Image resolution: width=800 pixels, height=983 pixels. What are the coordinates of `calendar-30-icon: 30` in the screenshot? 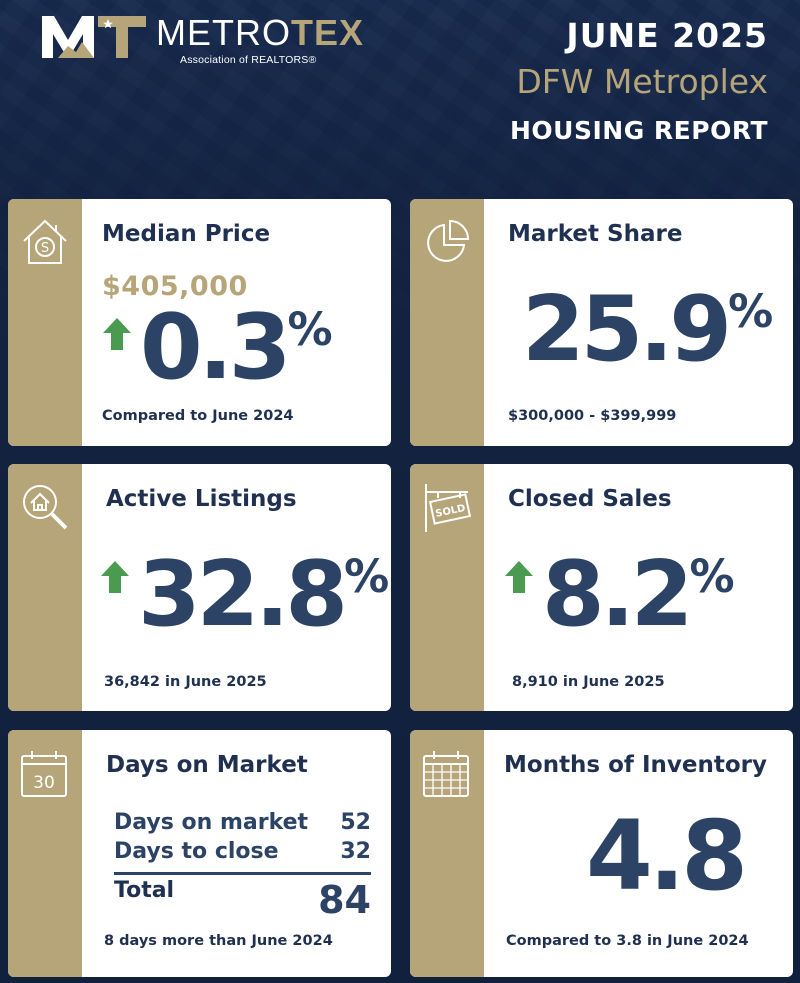 It's located at (44, 774).